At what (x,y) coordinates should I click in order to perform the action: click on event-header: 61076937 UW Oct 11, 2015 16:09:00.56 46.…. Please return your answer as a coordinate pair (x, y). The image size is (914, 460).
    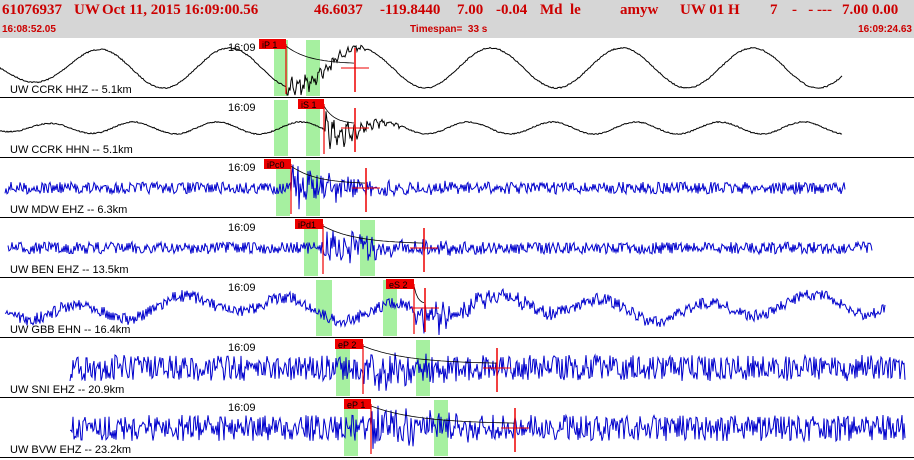
    Looking at the image, I should click on (457, 19).